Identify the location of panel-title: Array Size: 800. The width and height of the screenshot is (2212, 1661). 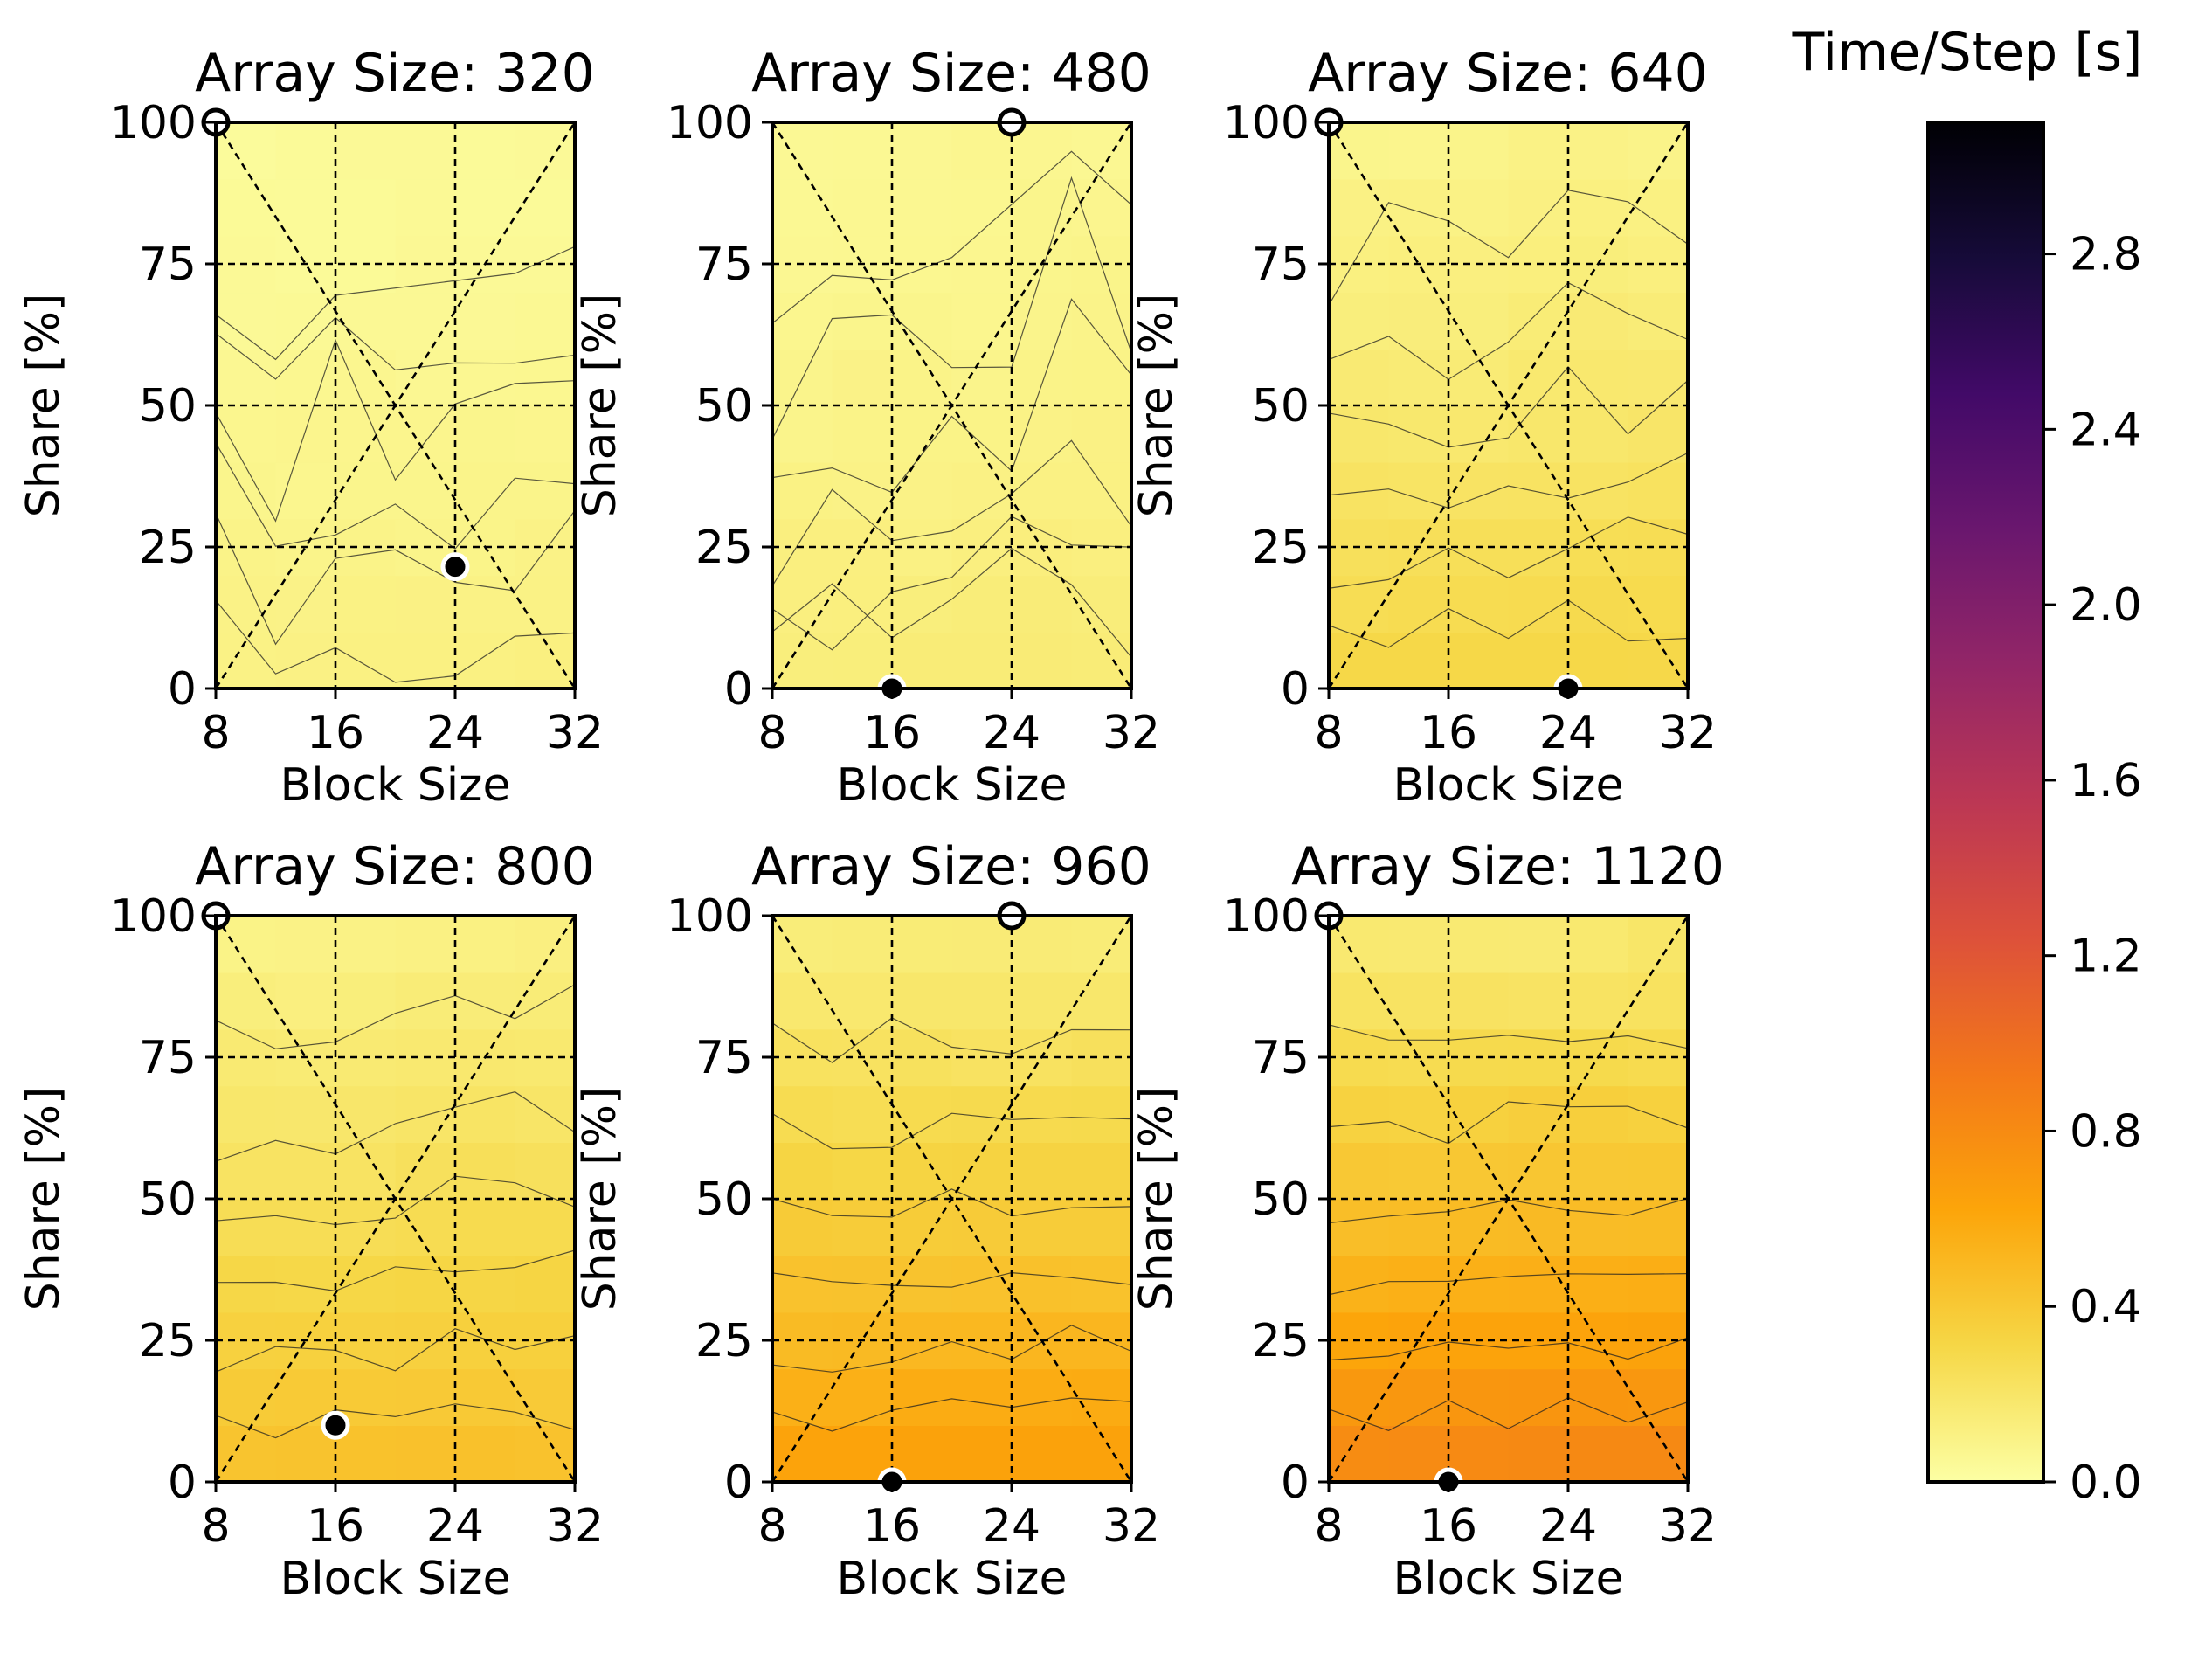
(395, 866).